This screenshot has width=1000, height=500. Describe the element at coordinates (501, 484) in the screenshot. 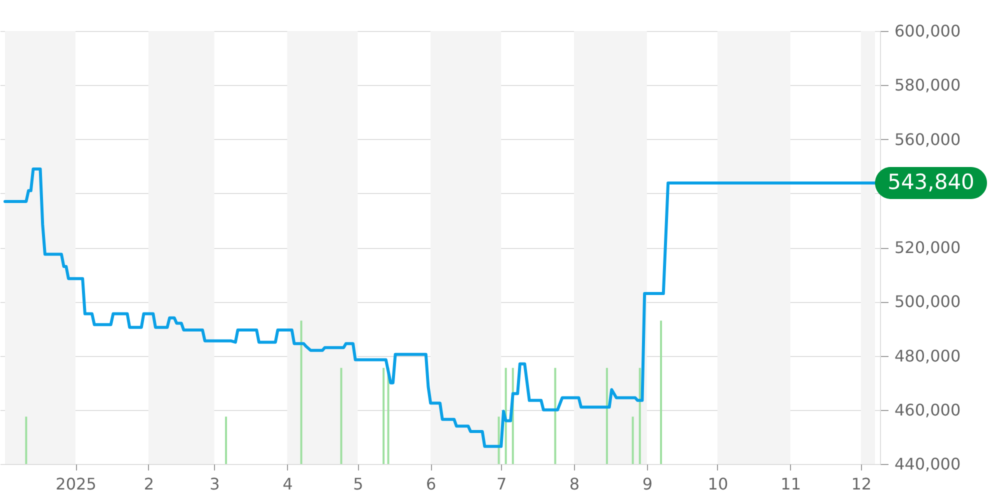

I see `x-tick-label: 7` at that location.